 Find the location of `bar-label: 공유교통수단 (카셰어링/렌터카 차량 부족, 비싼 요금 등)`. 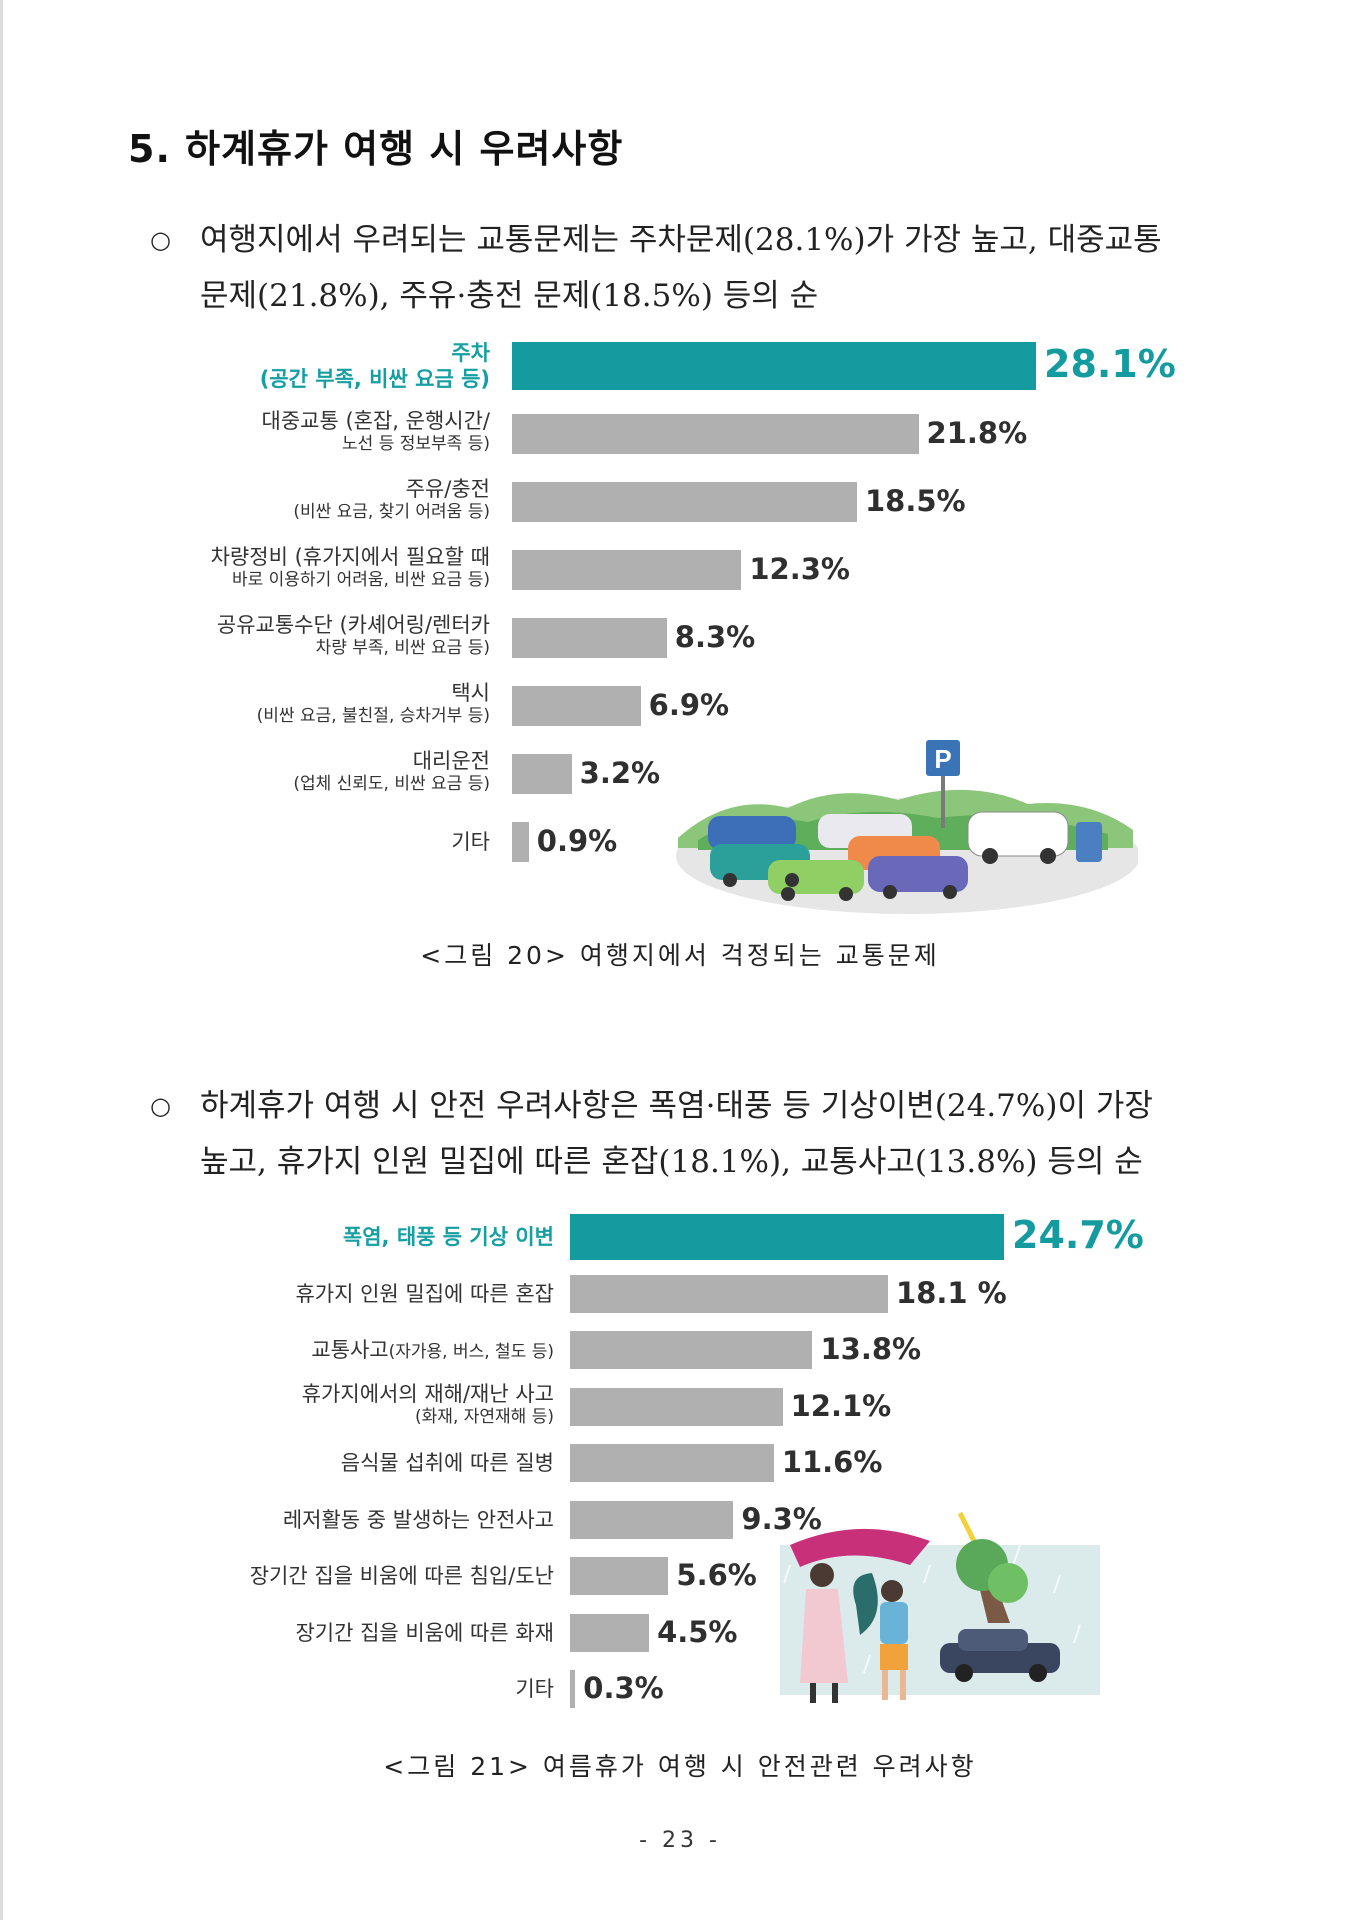

bar-label: 공유교통수단 (카셰어링/렌터카 차량 부족, 비싼 요금 등) is located at coordinates (353, 636).